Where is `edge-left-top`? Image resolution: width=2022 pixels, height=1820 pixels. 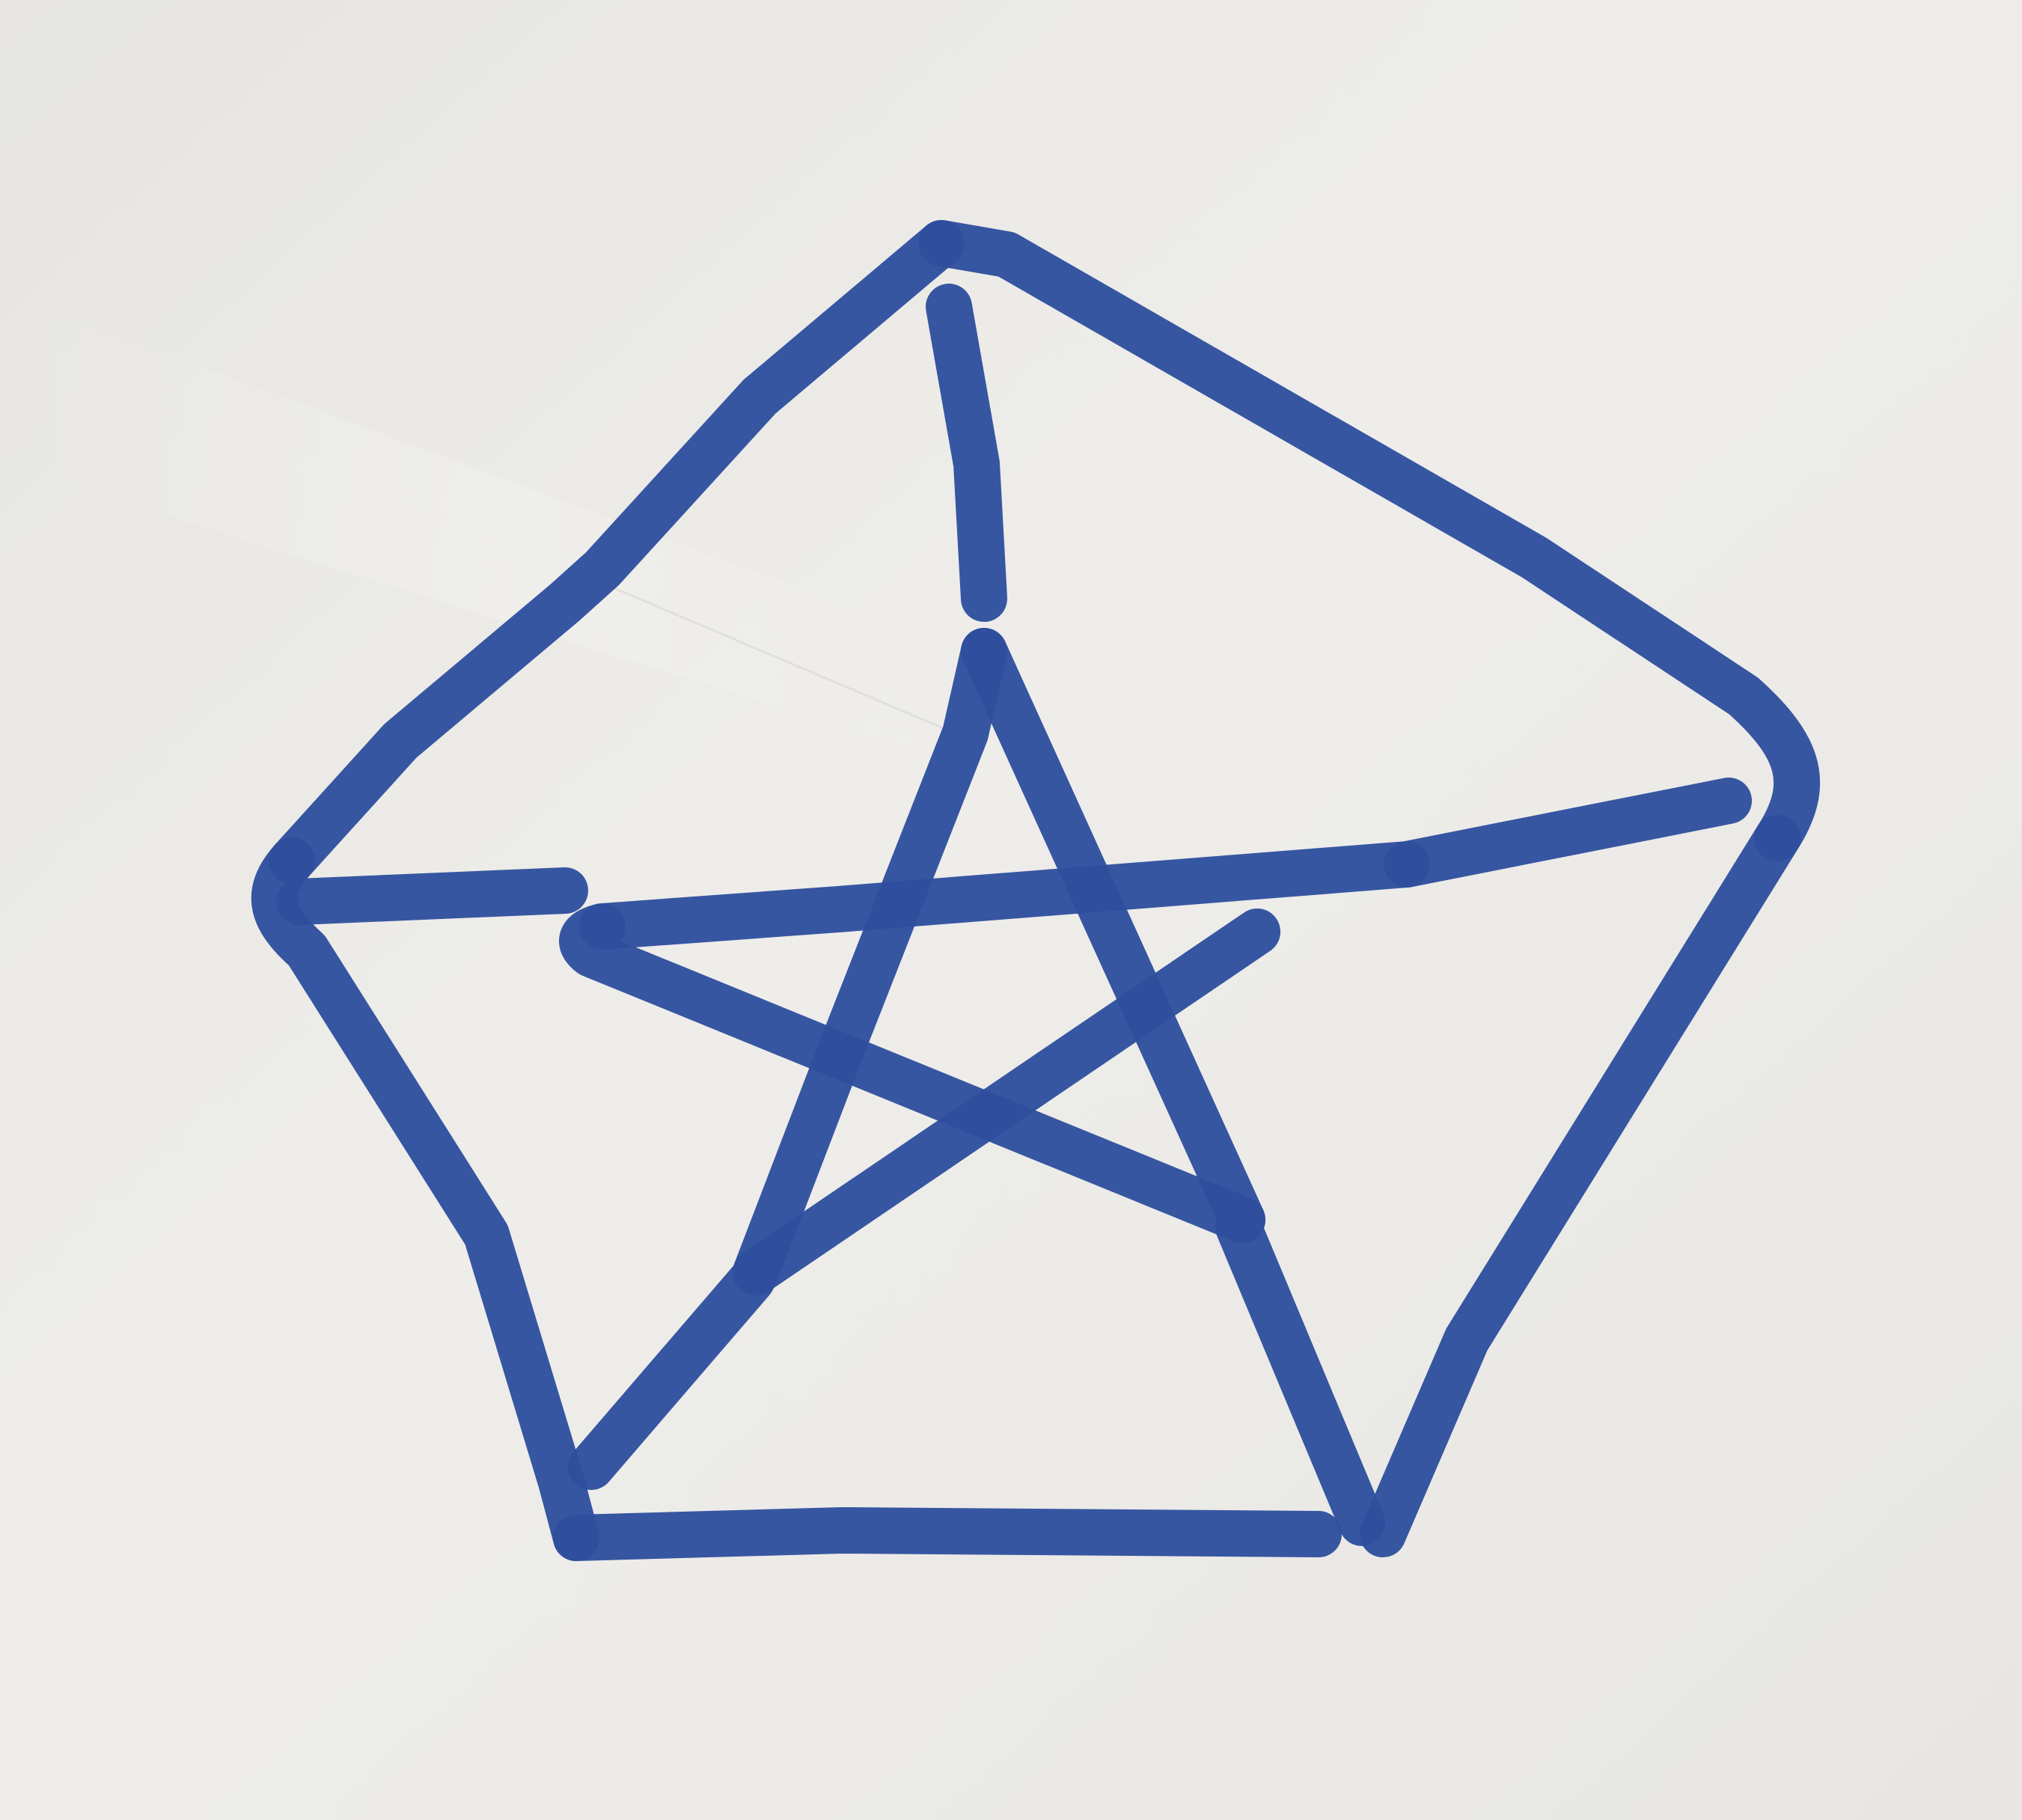
edge-left-top is located at coordinates (617, 552).